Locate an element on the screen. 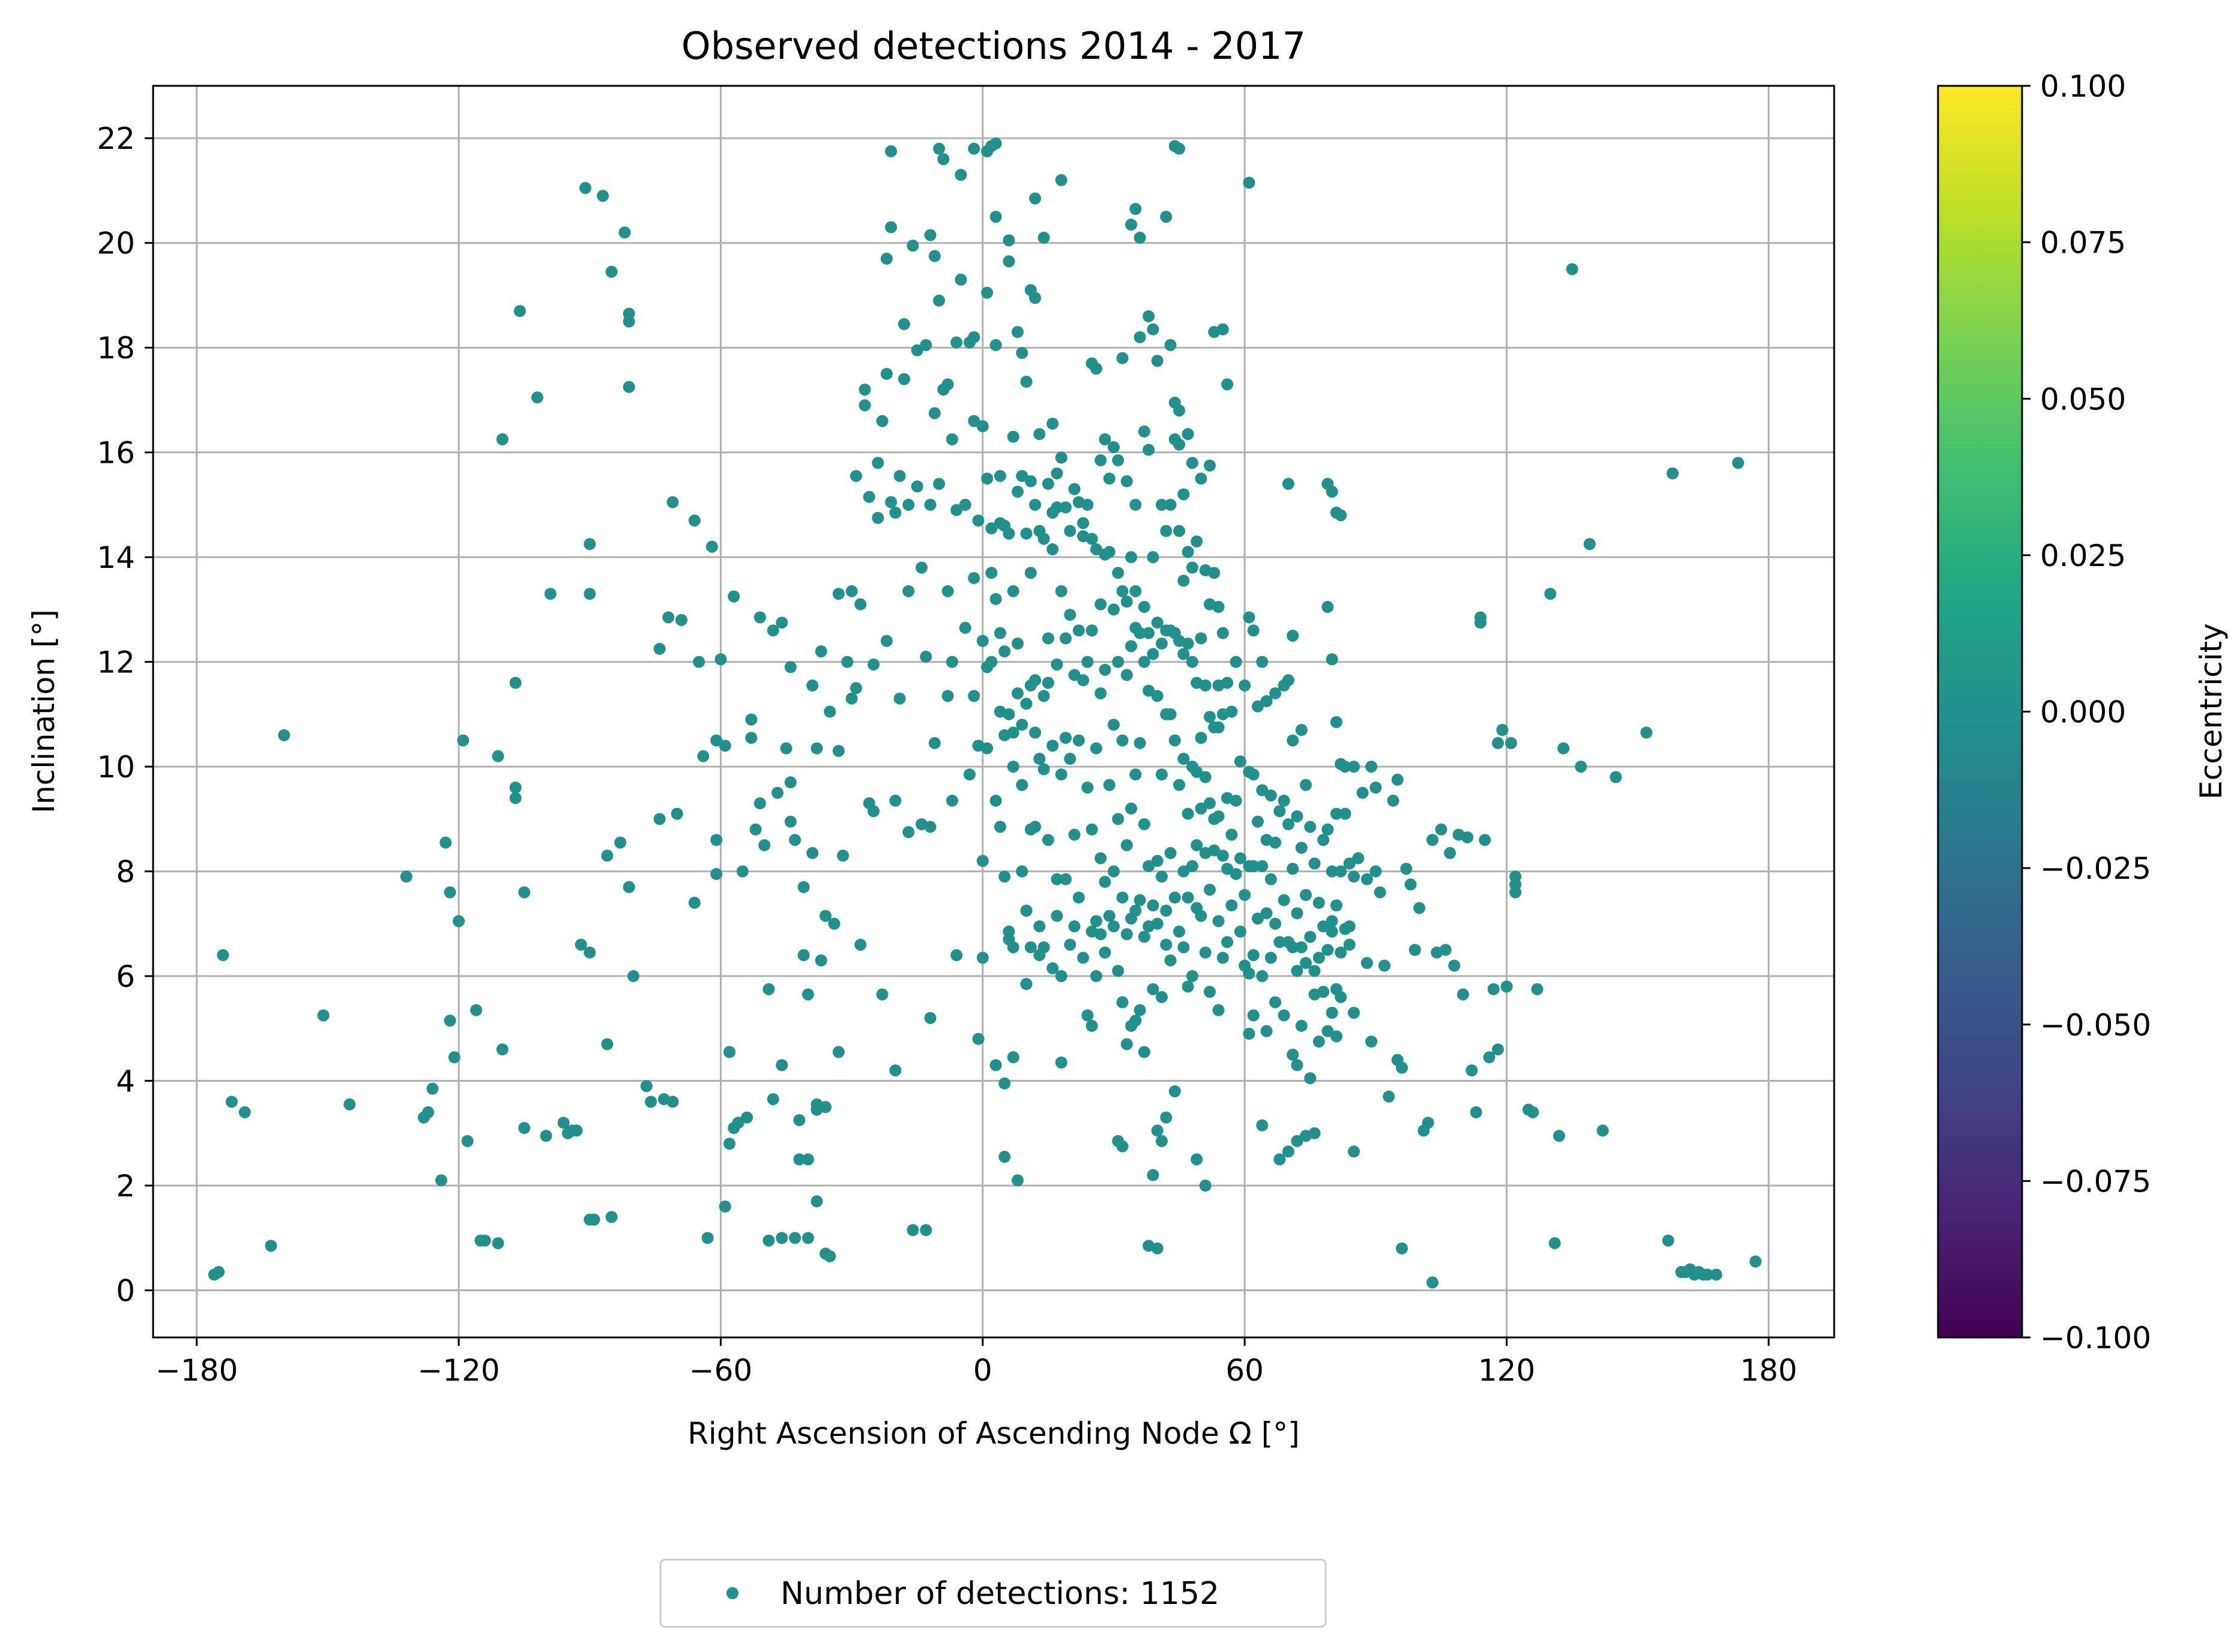 The height and width of the screenshot is (1652, 2237). y-tick-label: 16 is located at coordinates (116, 453).